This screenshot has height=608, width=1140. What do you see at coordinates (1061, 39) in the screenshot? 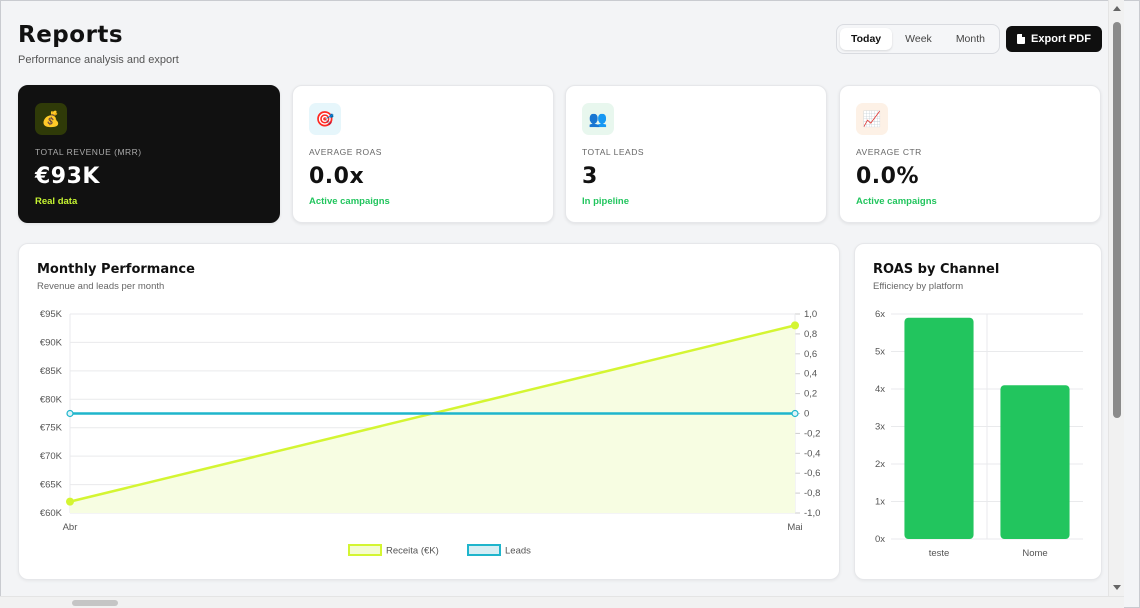
I see `export-pdf-label: Export PDF` at bounding box center [1061, 39].